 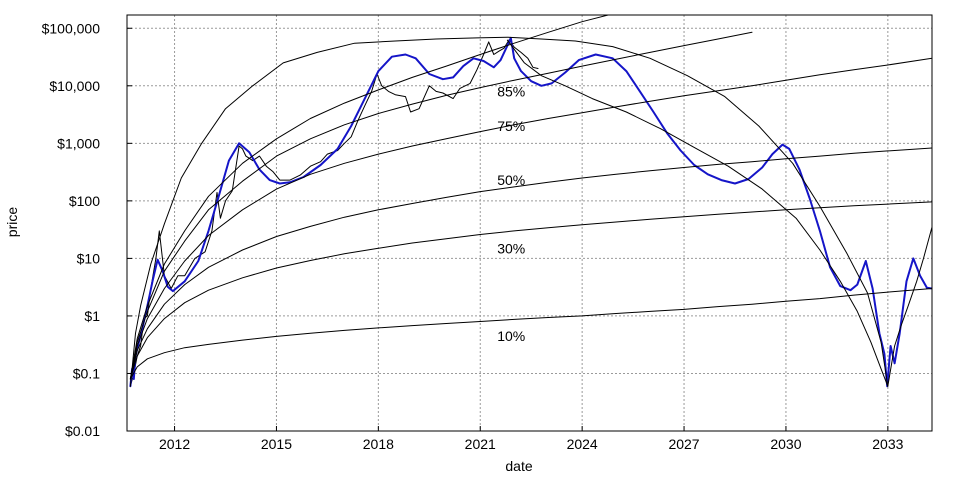 I want to click on y-tick-label: $100, so click(x=84, y=201).